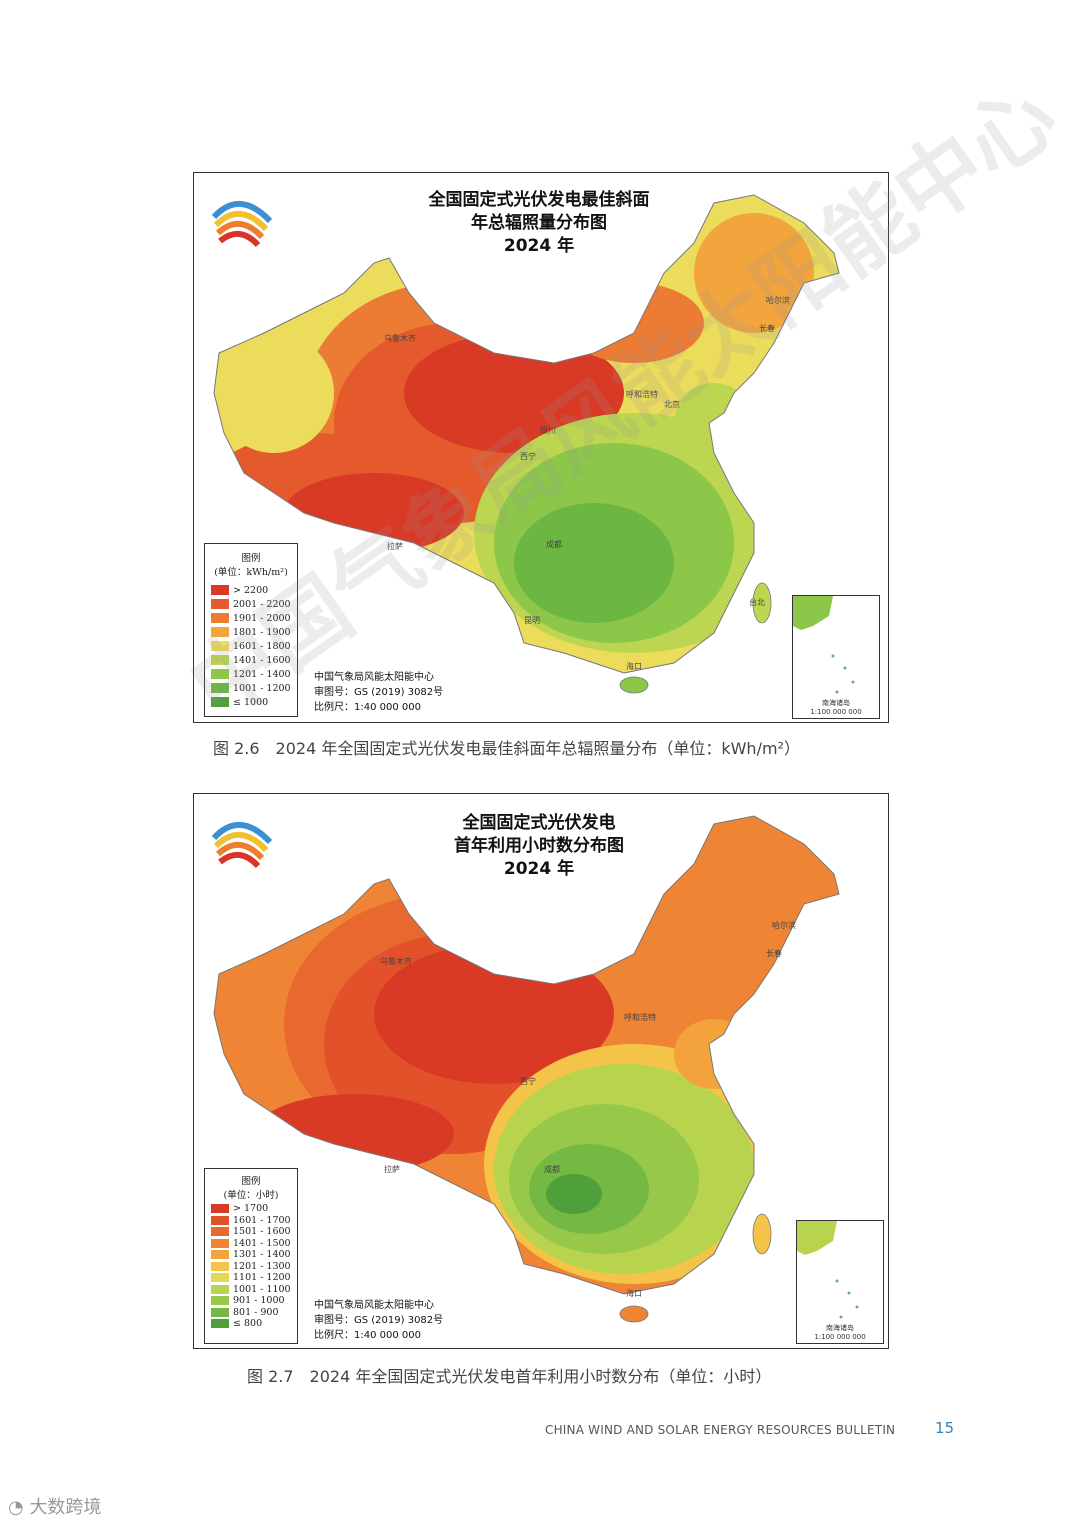 This screenshot has height=1528, width=1080. Describe the element at coordinates (539, 823) in the screenshot. I see `map-title-line1: 全国固定式光伏发电` at that location.